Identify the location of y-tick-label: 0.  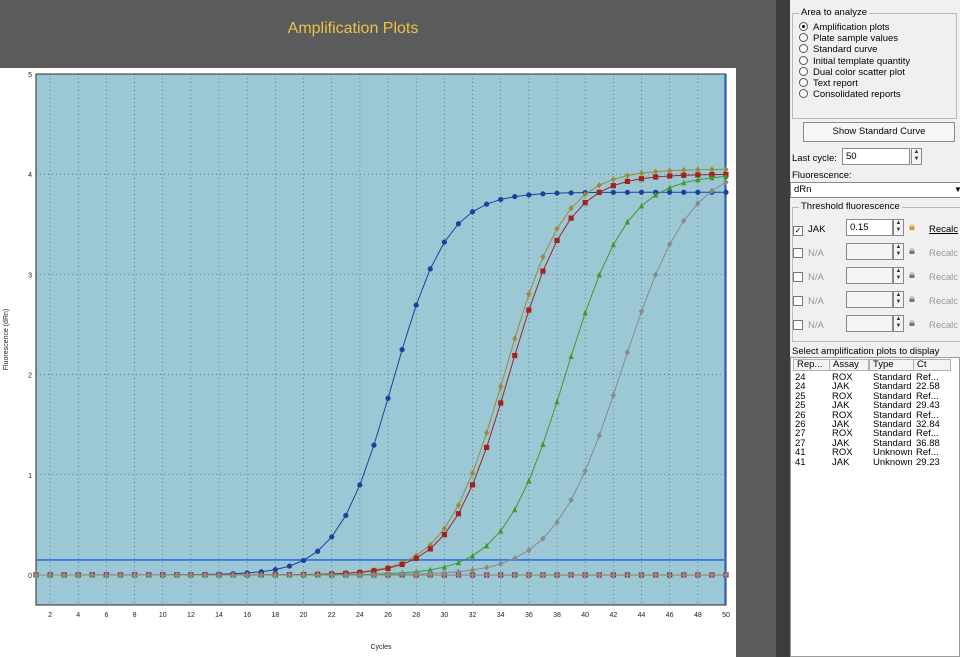
(30, 576).